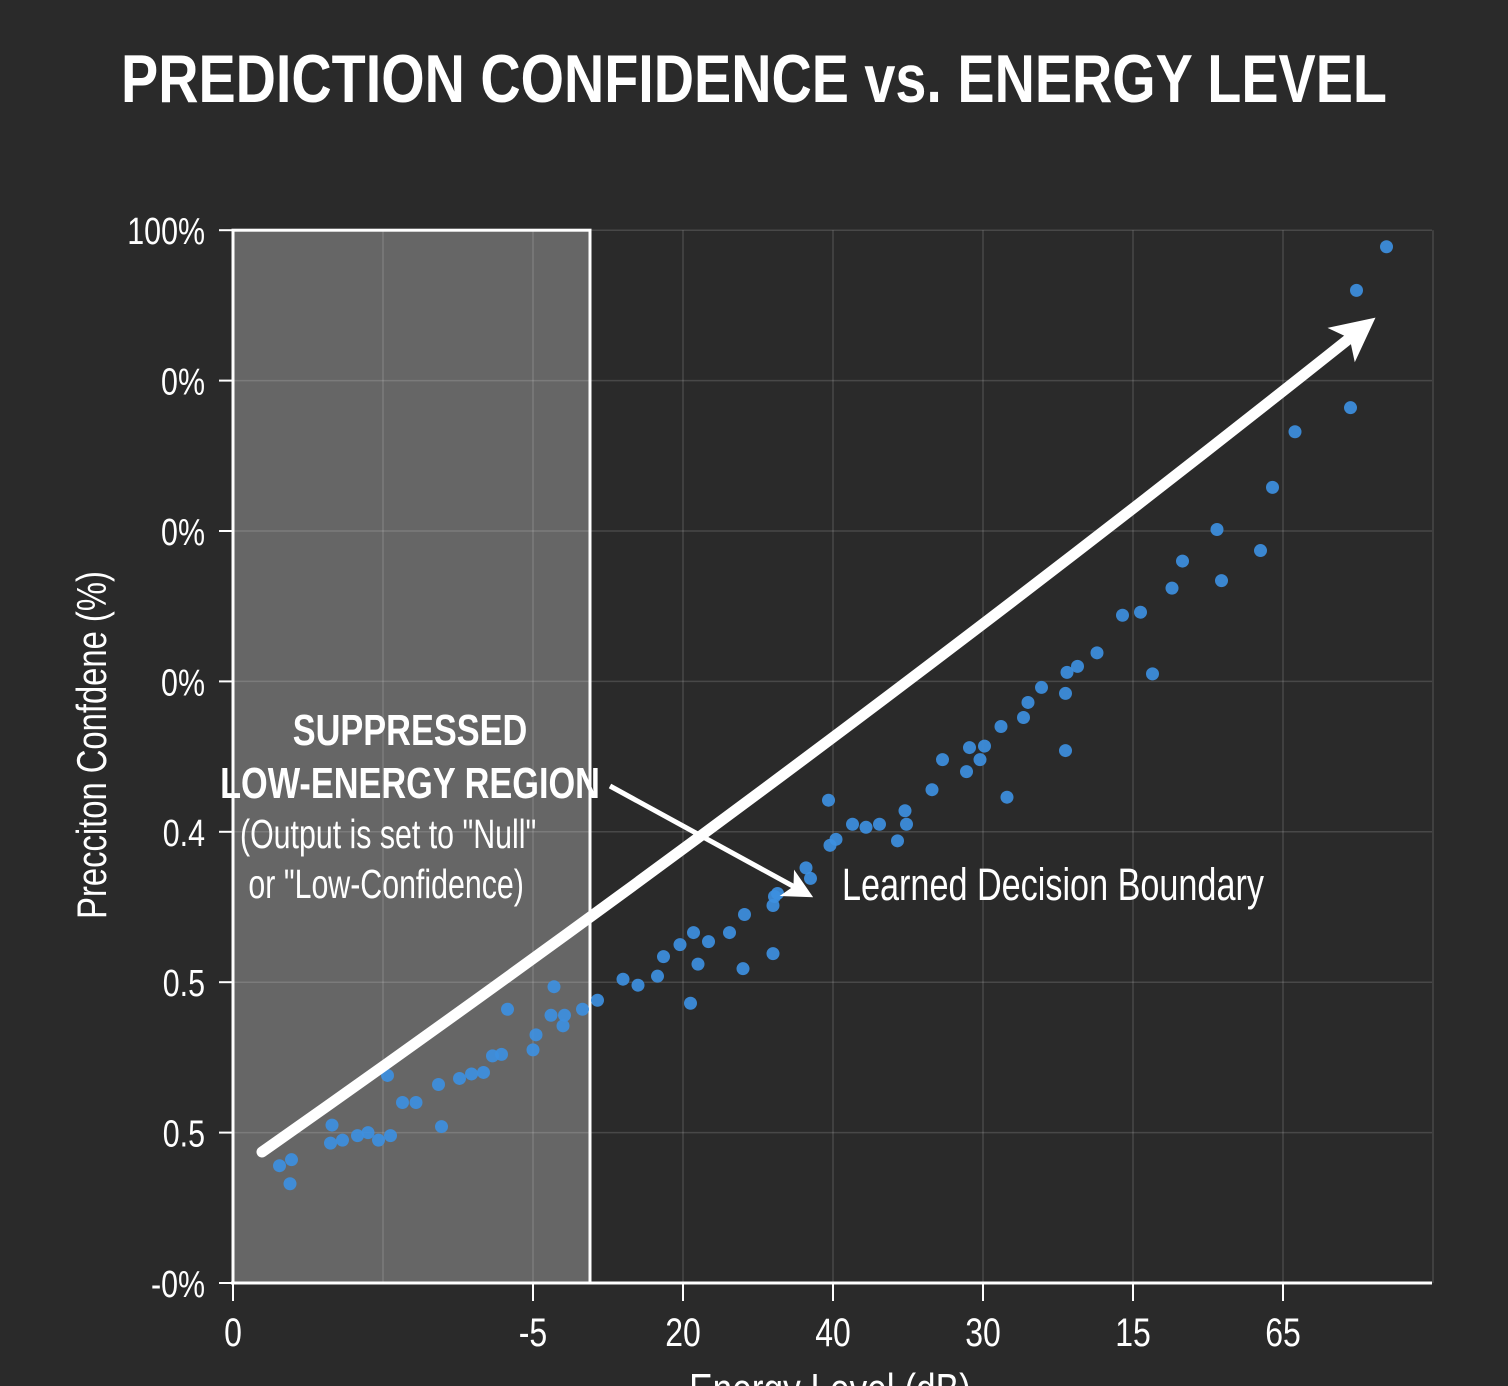  I want to click on y-tick-label: -0%, so click(178, 1285).